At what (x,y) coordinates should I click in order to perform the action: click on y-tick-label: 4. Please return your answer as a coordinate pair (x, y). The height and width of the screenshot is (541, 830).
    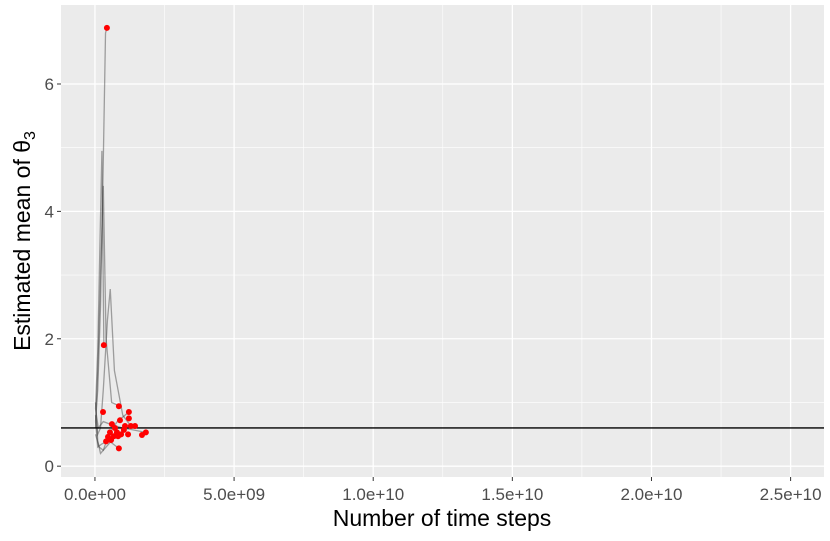
    Looking at the image, I should click on (49, 211).